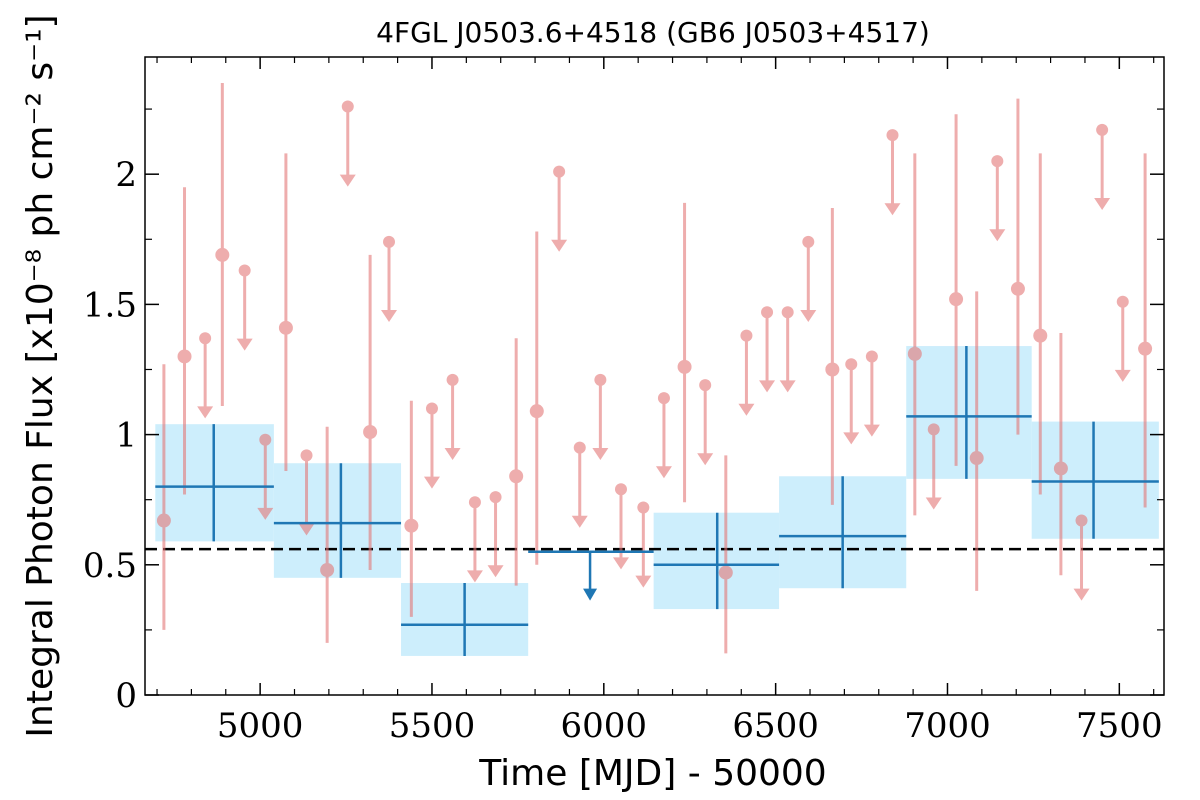  I want to click on y-tick-label: 2, so click(126, 175).